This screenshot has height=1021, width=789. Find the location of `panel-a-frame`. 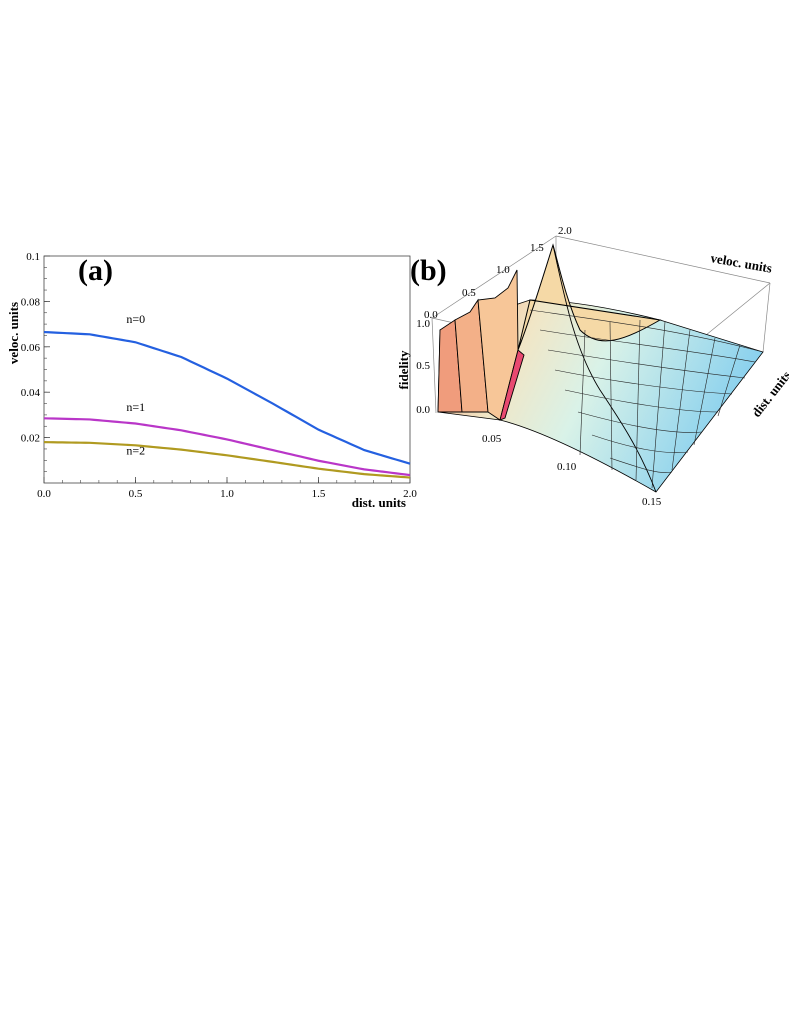

panel-a-frame is located at coordinates (227, 369).